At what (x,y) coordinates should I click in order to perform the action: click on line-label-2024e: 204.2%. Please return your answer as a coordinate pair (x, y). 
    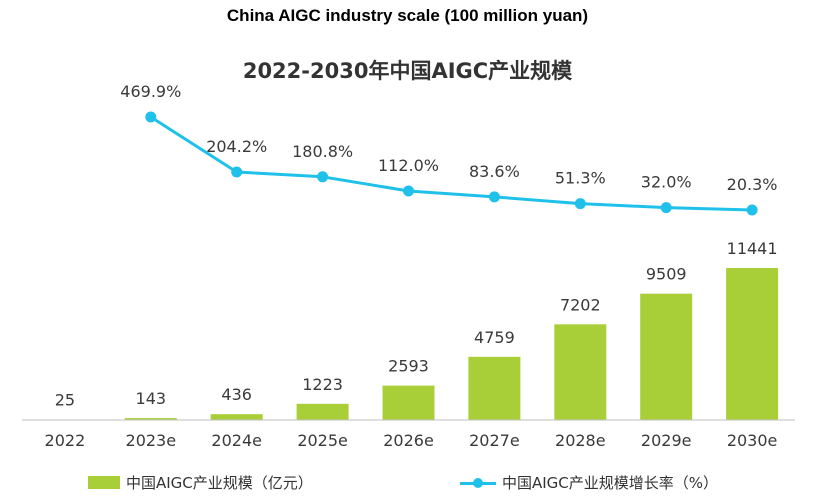
    Looking at the image, I should click on (236, 146).